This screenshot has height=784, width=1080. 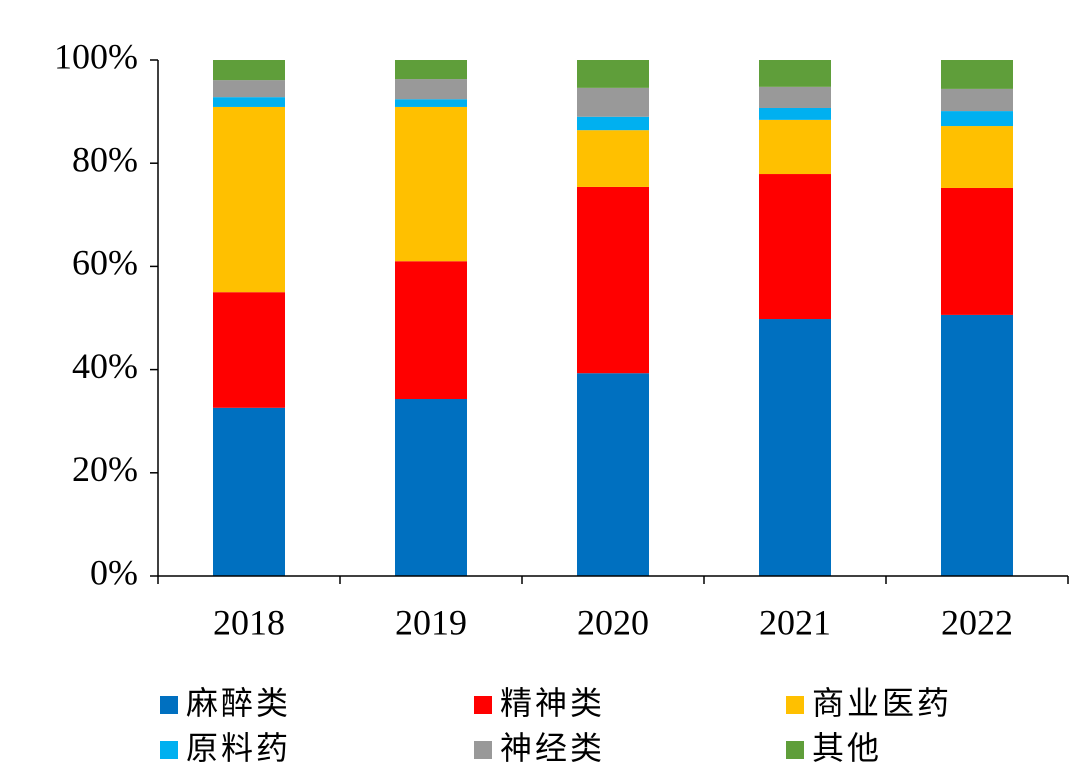 What do you see at coordinates (105, 469) in the screenshot?
I see `y-tick-label: 20%` at bounding box center [105, 469].